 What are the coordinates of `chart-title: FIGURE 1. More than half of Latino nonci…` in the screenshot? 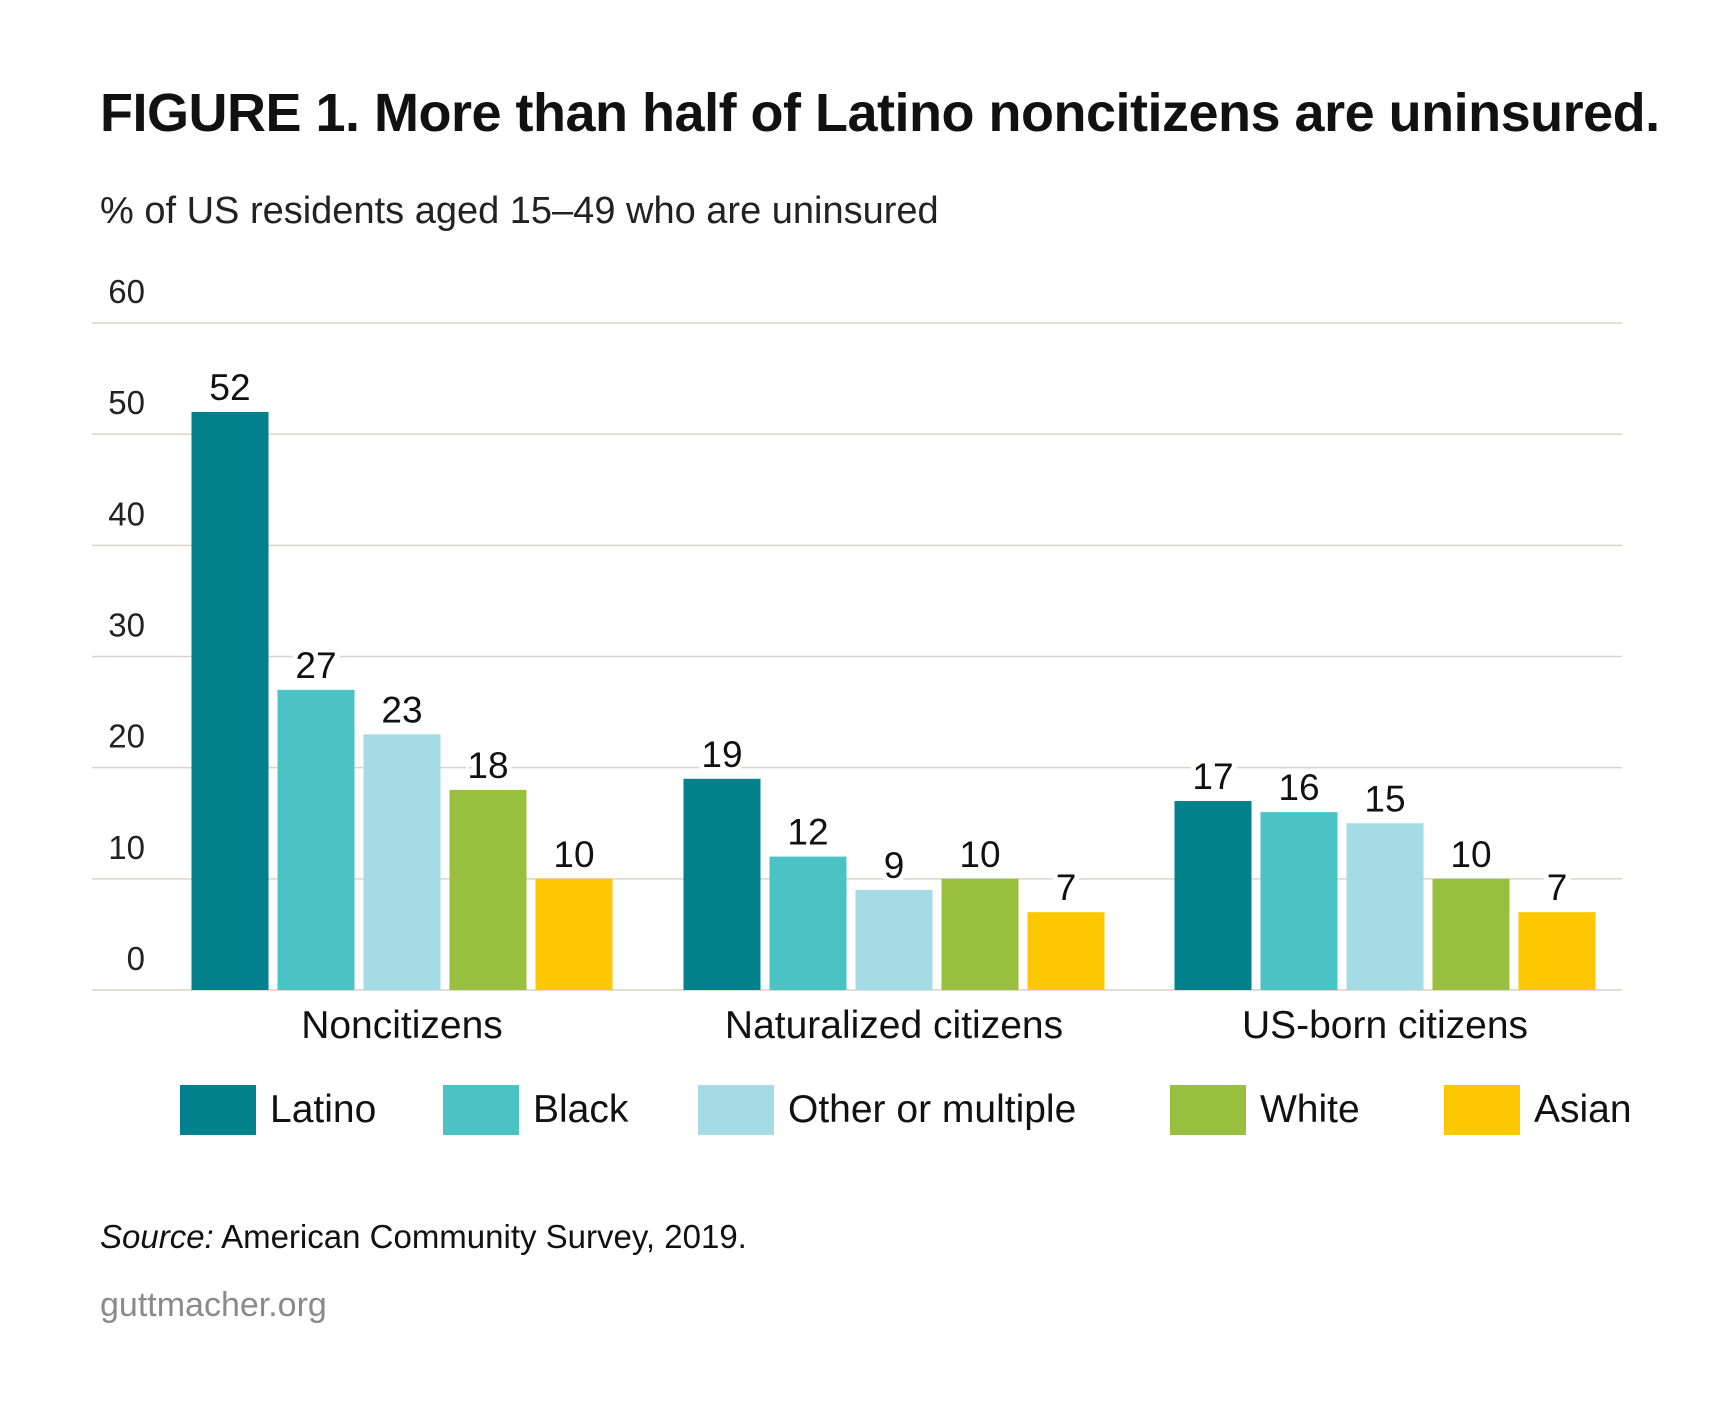 It's located at (880, 113).